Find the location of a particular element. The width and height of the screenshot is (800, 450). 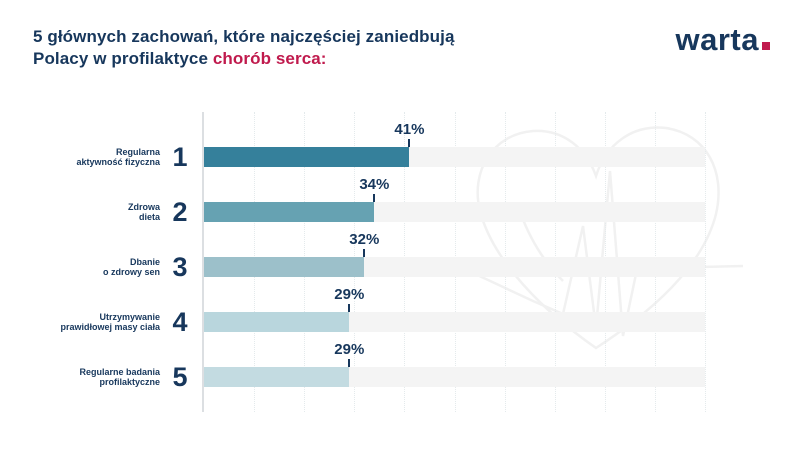

bar-track: 34% is located at coordinates (454, 199).